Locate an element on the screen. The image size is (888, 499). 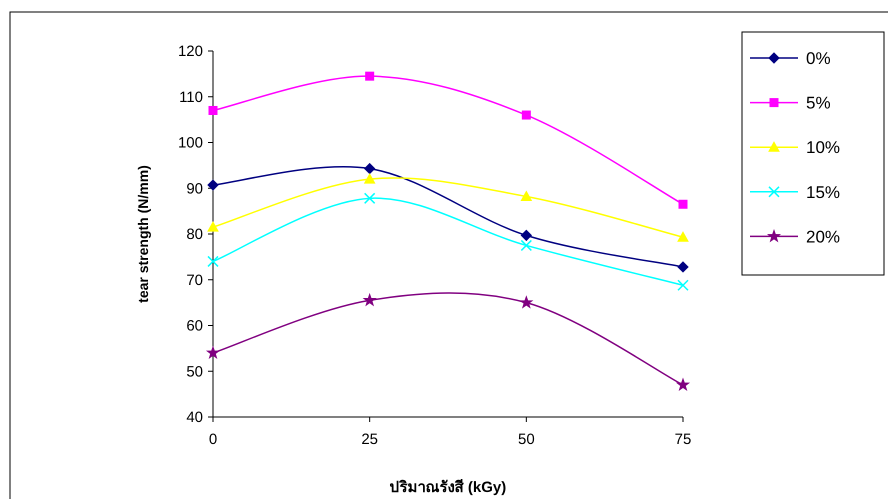
x-tick-label: 25 is located at coordinates (369, 439).